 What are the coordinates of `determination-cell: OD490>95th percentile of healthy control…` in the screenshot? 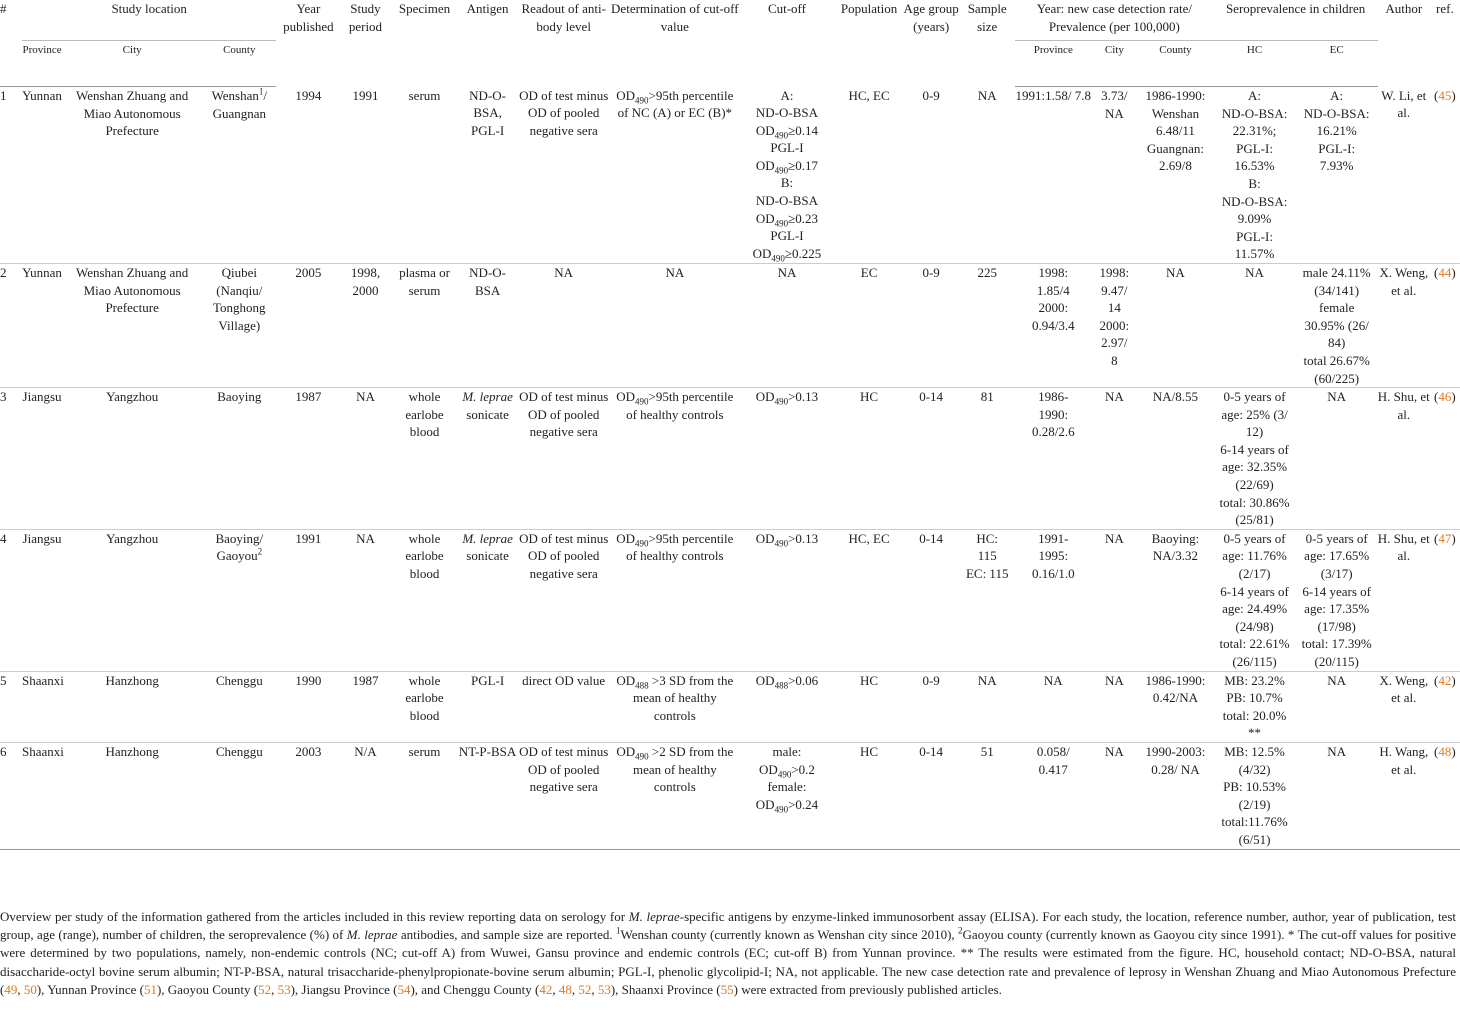 It's located at (675, 600).